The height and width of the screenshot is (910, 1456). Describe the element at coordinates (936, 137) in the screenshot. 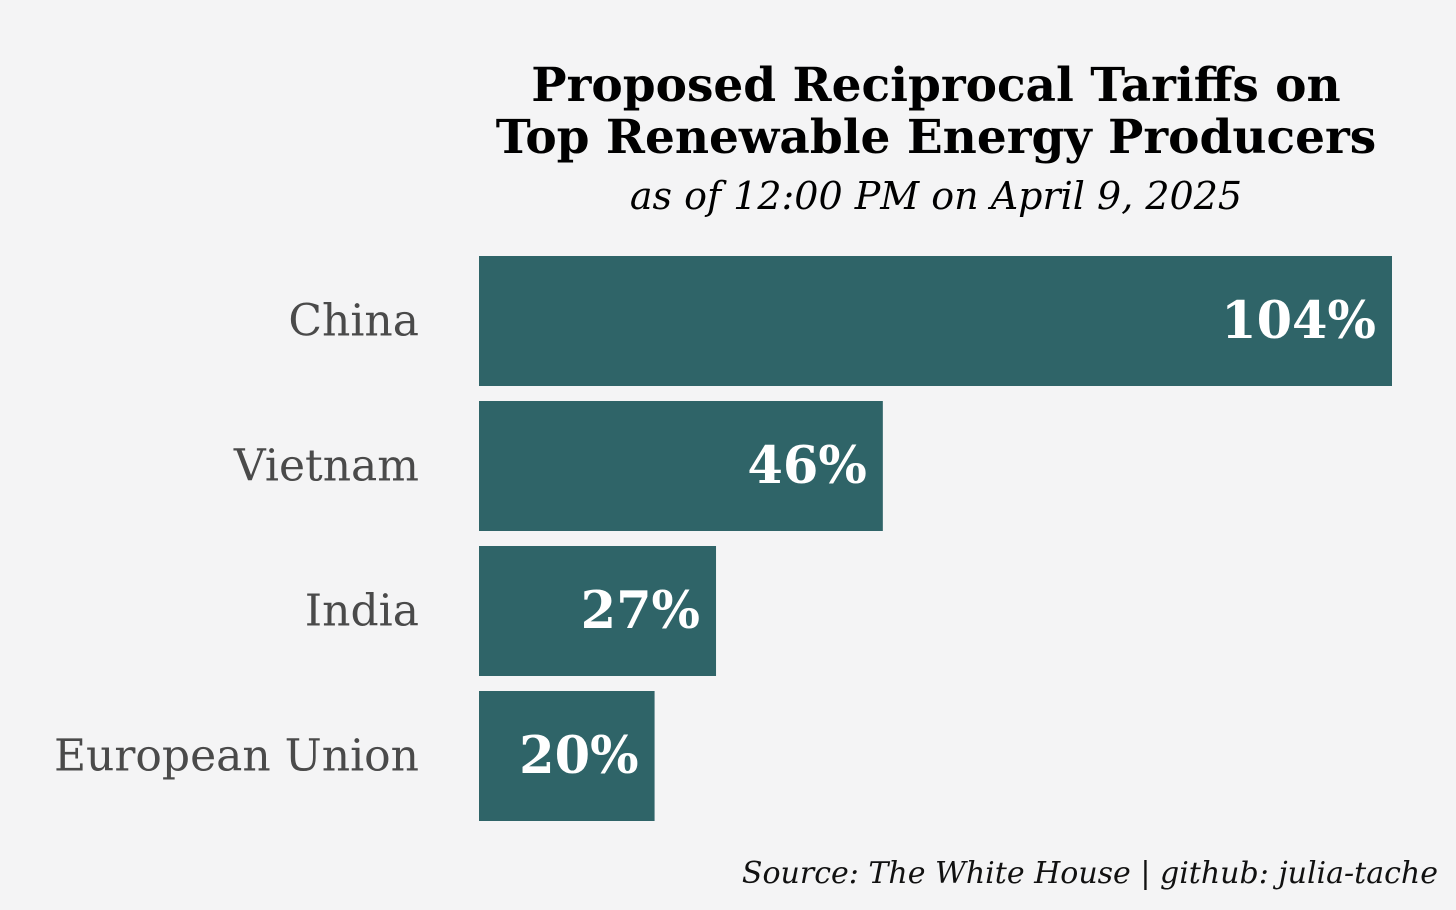

I see `chart-title-line-2: Top Renewable Energy Producers` at that location.